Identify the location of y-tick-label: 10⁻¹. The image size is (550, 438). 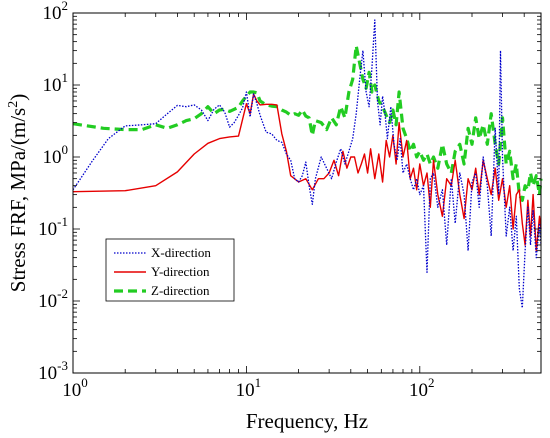
(53, 227).